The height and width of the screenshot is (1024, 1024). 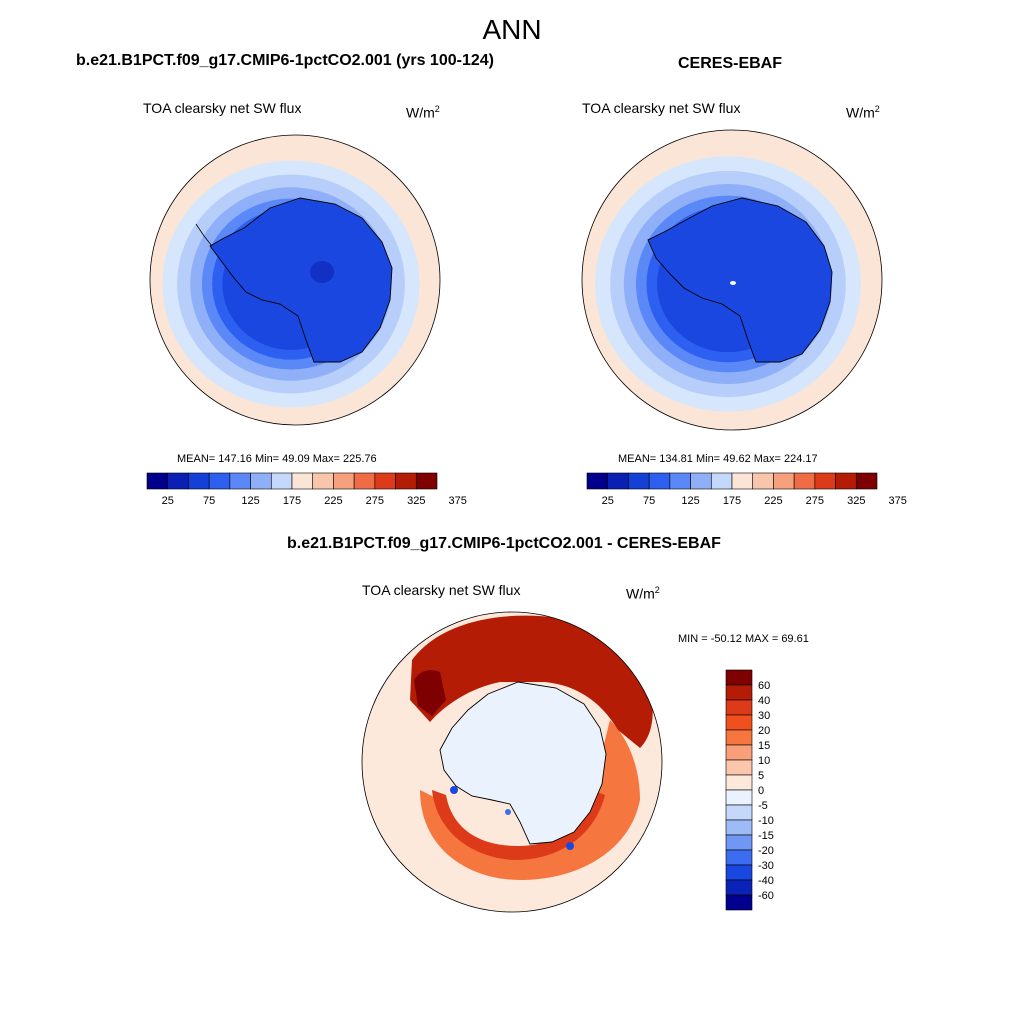 I want to click on panel3-colorbar: 60 40 30 20 15 10 5 0 -5 -10 -15 -20 -30 -40 -60, so click(x=749, y=790).